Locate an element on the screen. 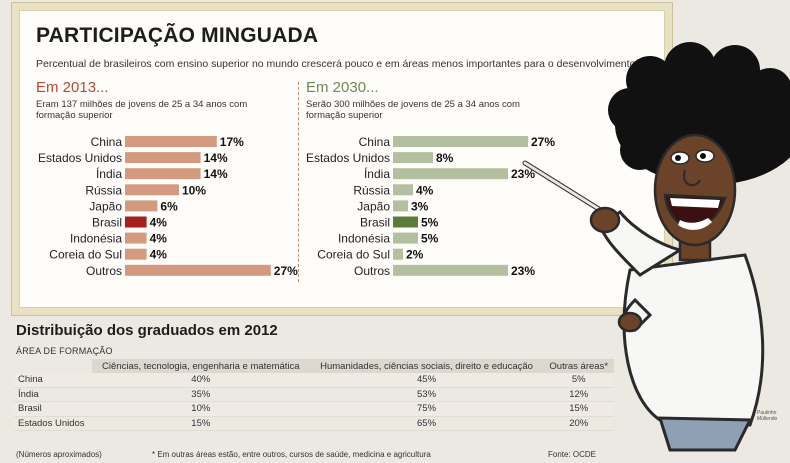 The image size is (790, 463). row-country: China is located at coordinates (53, 380).